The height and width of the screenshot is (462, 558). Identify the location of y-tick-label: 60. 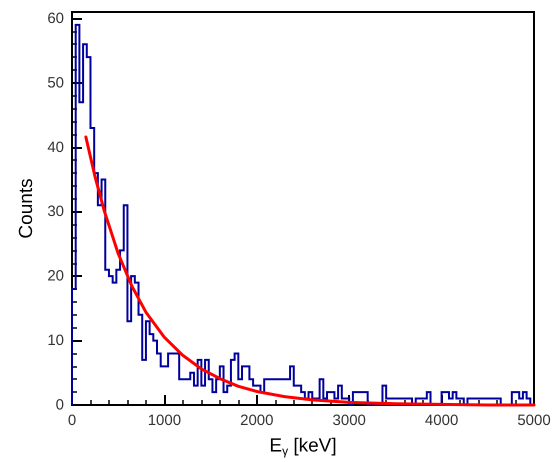
(55, 18).